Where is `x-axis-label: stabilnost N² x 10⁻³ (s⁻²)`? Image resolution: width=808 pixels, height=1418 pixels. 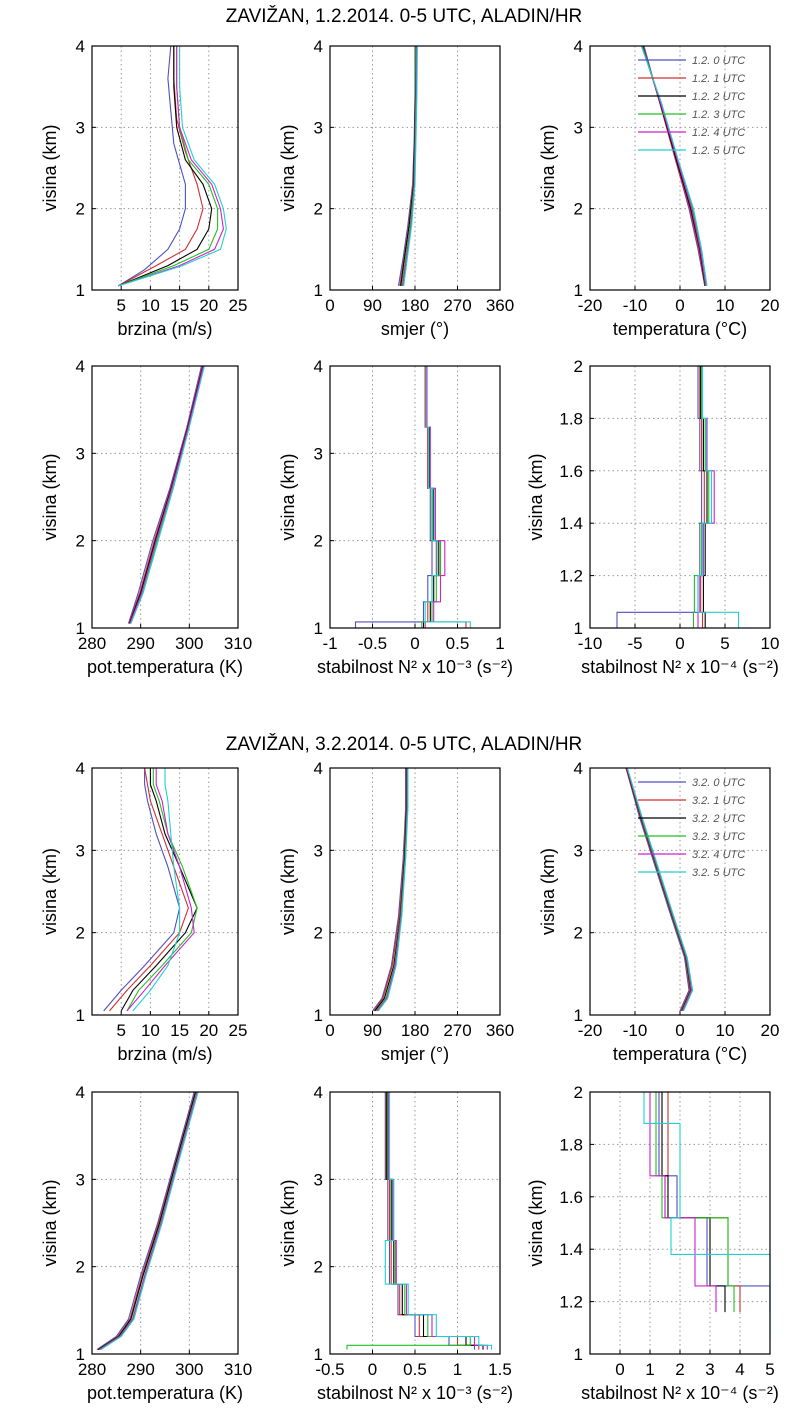
x-axis-label: stabilnost N² x 10⁻³ (s⁻²) is located at coordinates (415, 667).